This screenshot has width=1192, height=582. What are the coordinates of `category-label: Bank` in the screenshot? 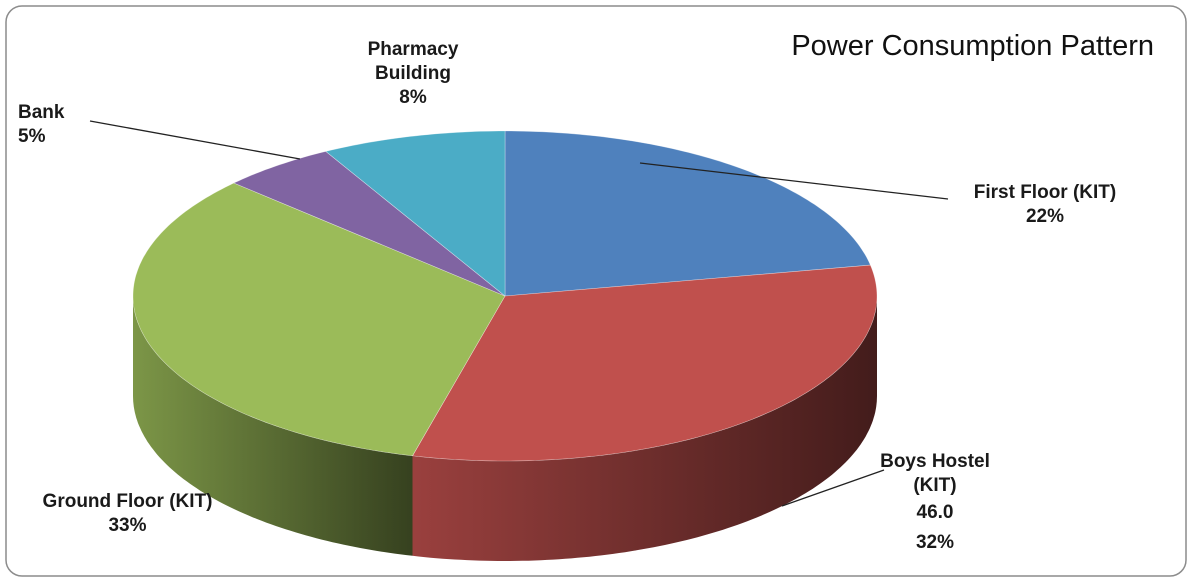 It's located at (41, 112).